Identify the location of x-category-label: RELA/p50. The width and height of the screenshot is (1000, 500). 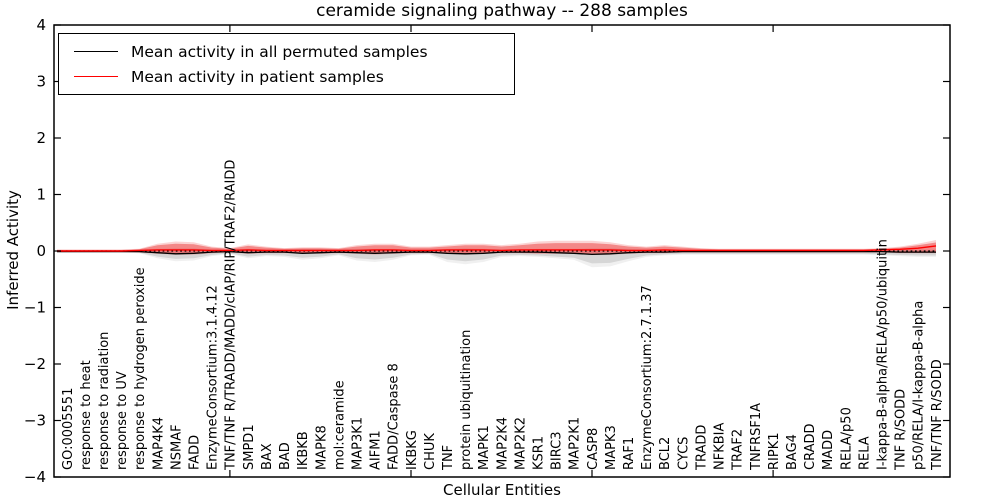
(846, 438).